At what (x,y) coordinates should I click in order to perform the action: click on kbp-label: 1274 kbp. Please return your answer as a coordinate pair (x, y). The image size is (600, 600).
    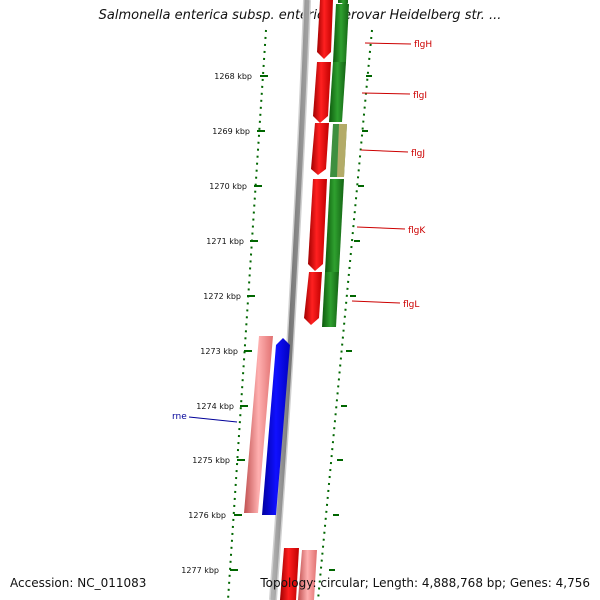
    Looking at the image, I should click on (215, 406).